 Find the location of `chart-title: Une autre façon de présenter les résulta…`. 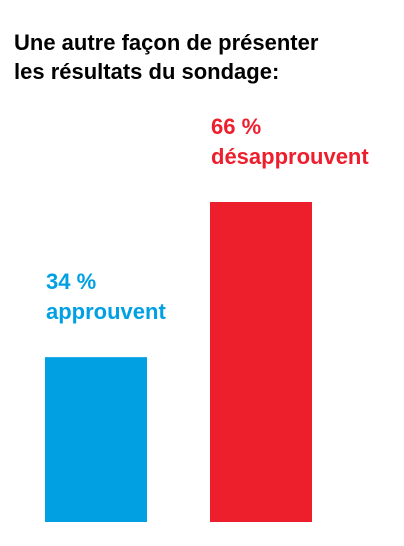

chart-title: Une autre façon de présenter les résulta… is located at coordinates (204, 57).